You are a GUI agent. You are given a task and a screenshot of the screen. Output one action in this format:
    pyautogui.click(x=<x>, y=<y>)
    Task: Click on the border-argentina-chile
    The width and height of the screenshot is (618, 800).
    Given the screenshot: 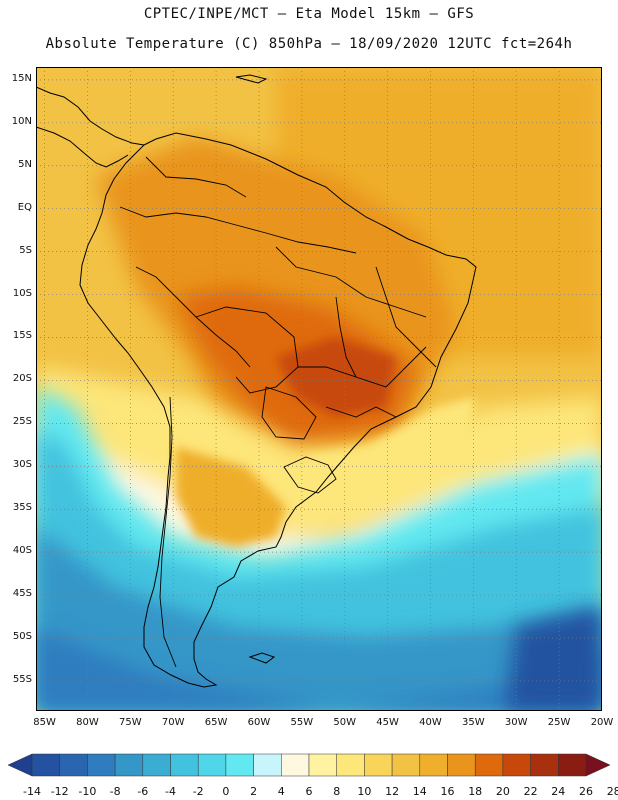 What is the action you would take?
    pyautogui.click(x=168, y=532)
    